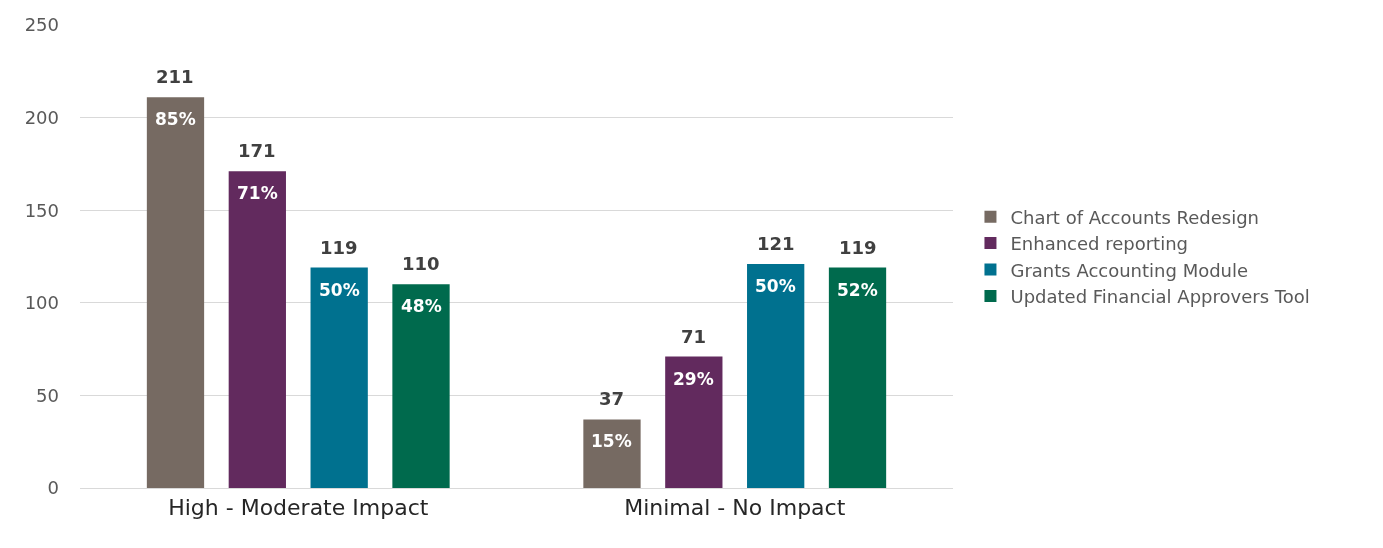  Describe the element at coordinates (41, 117) in the screenshot. I see `y-tick-label: 200` at that location.